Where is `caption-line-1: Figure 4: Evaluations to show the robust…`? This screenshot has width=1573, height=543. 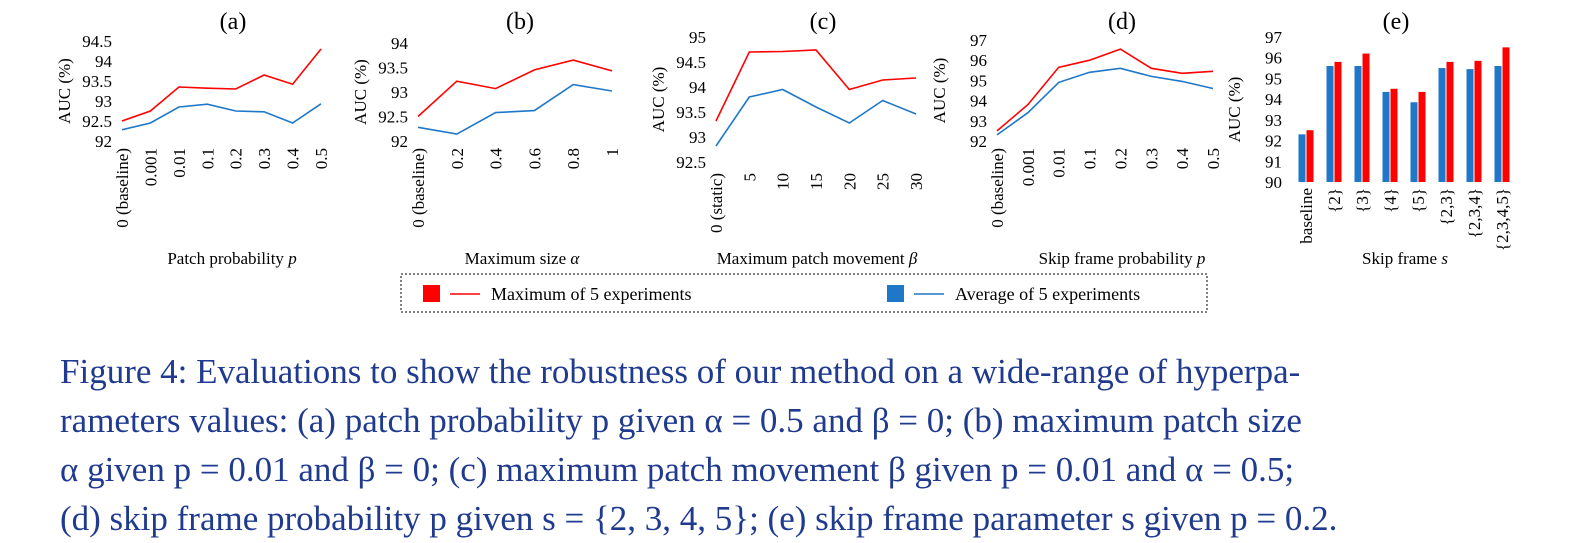 caption-line-1: Figure 4: Evaluations to show the robust… is located at coordinates (680, 371).